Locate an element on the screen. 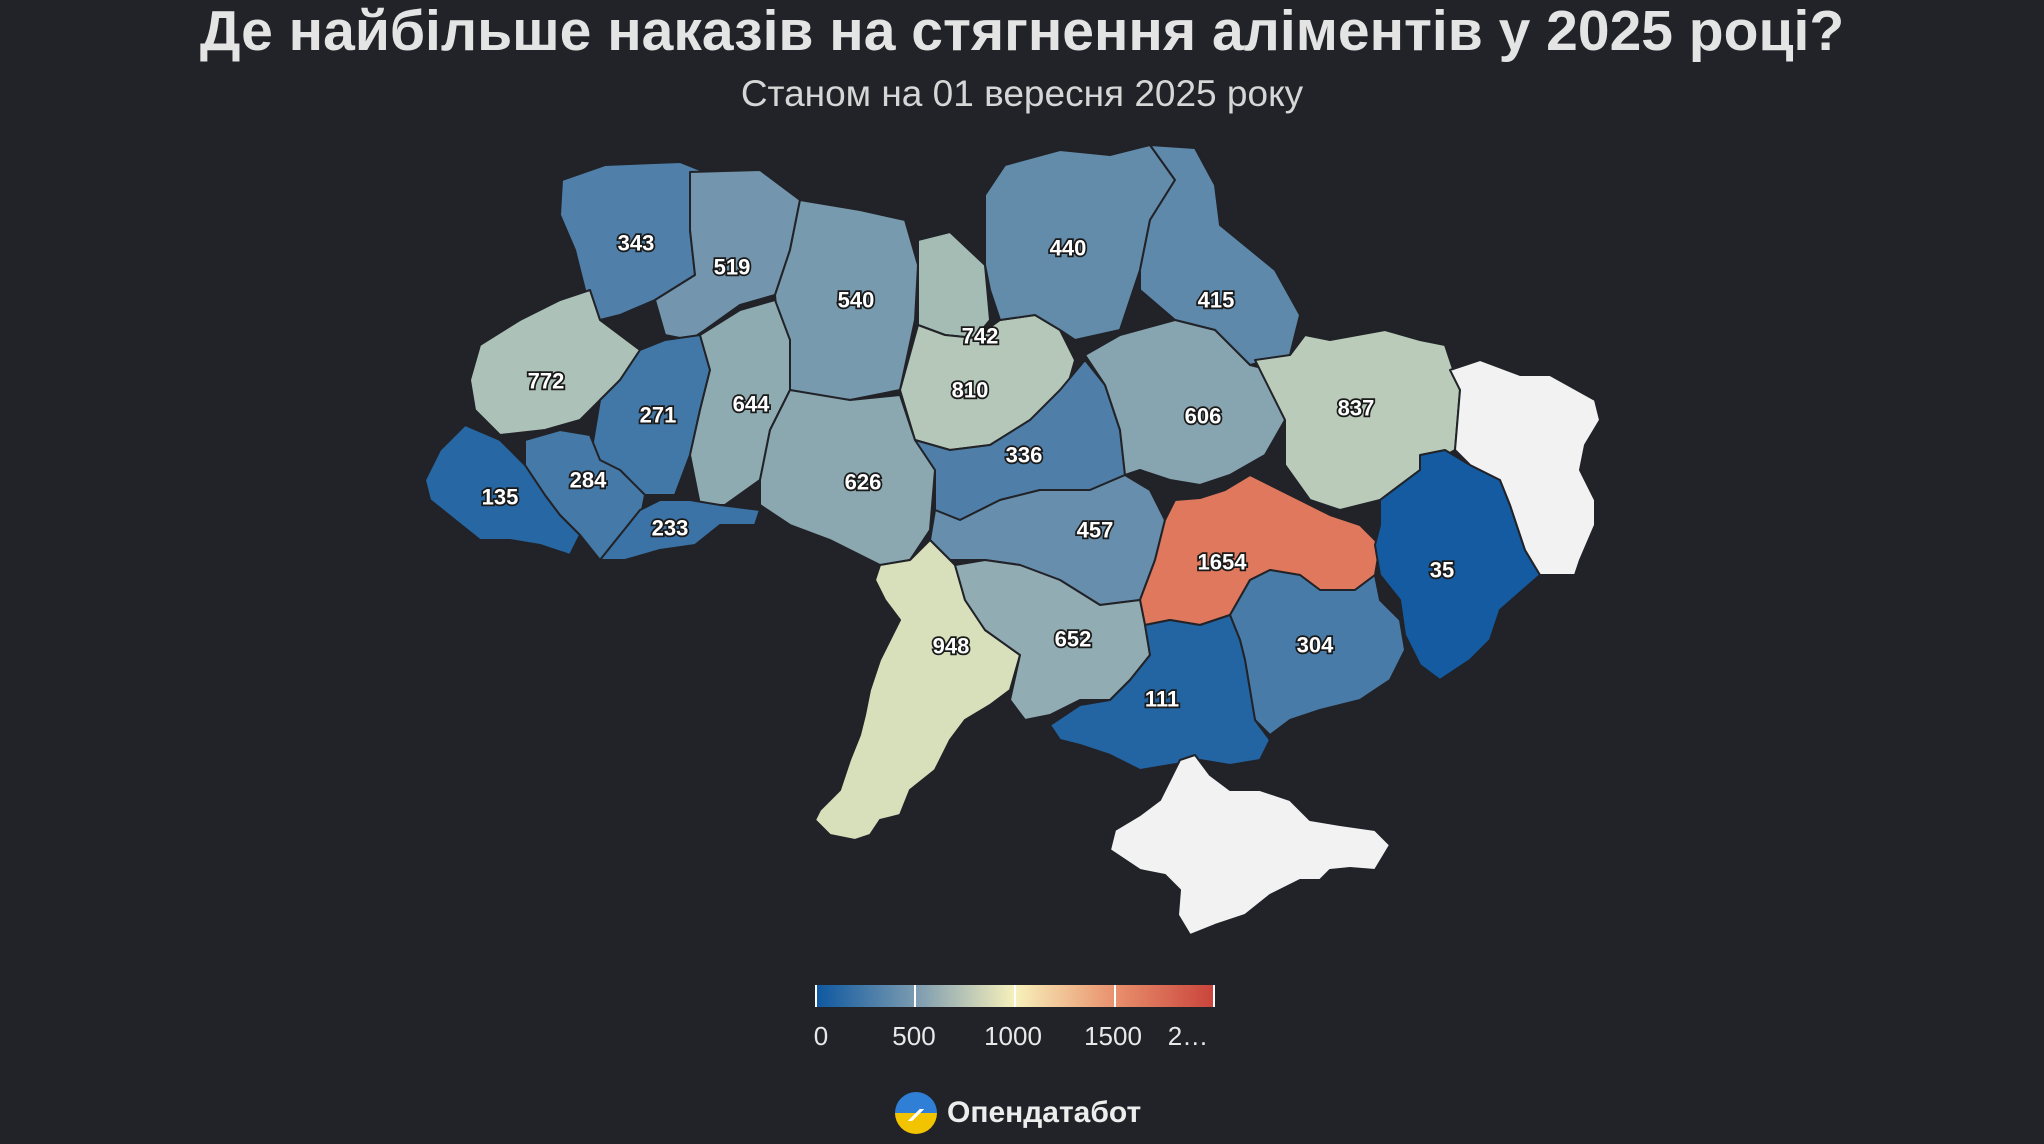  opendatabot-logo-icon is located at coordinates (916, 1113).